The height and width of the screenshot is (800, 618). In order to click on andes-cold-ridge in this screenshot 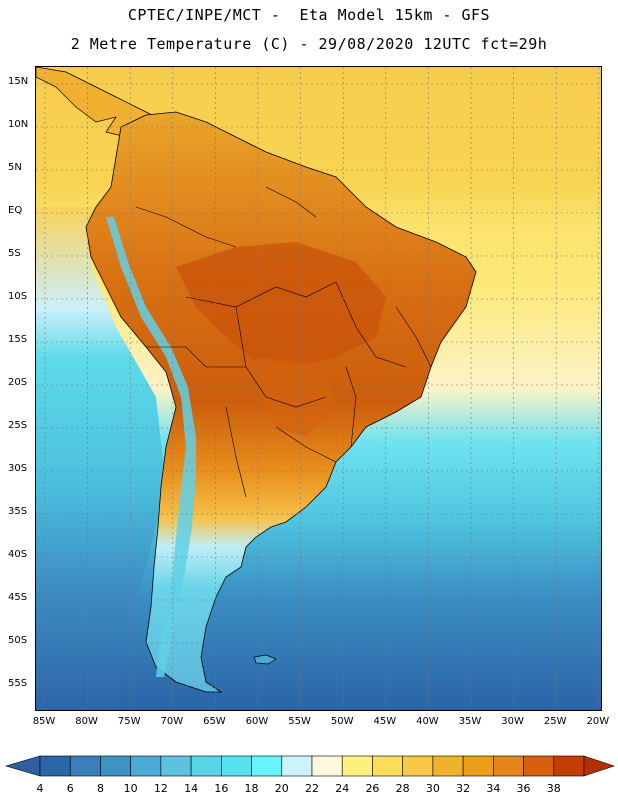, I will do `click(151, 447)`.